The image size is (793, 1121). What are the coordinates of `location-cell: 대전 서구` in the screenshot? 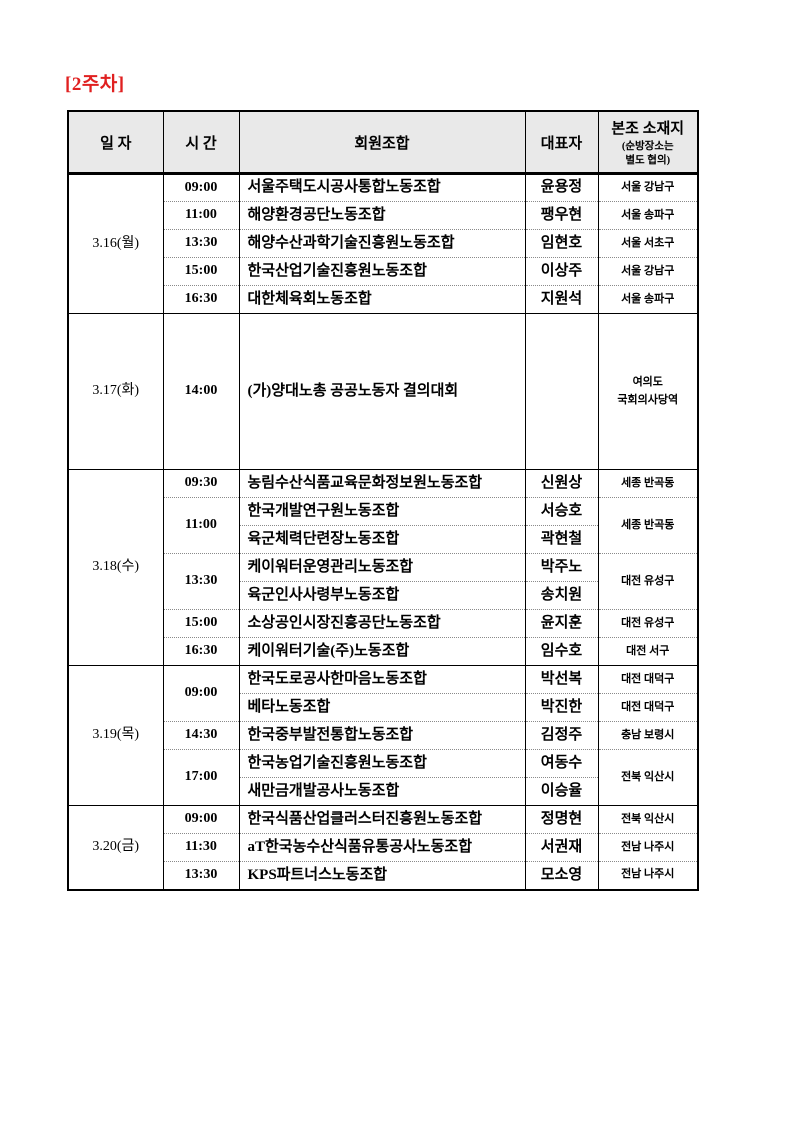 It's located at (648, 651).